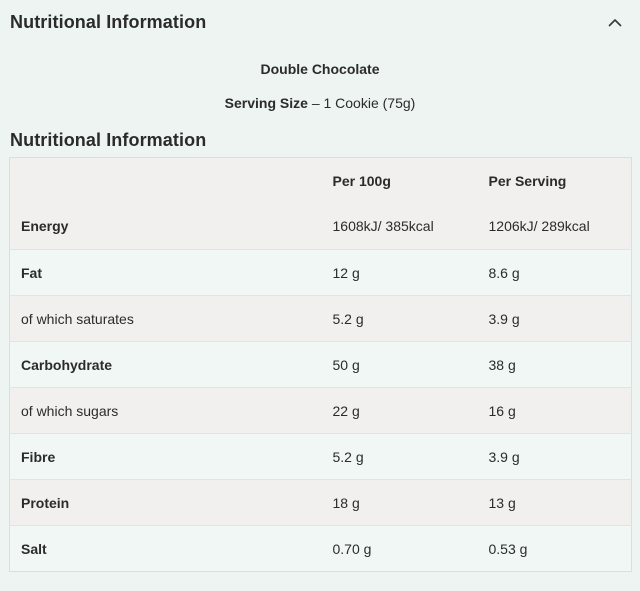  Describe the element at coordinates (320, 226) in the screenshot. I see `table-row: Energy 1608kJ/ 385kcal 1206kJ/ 289kcal` at that location.